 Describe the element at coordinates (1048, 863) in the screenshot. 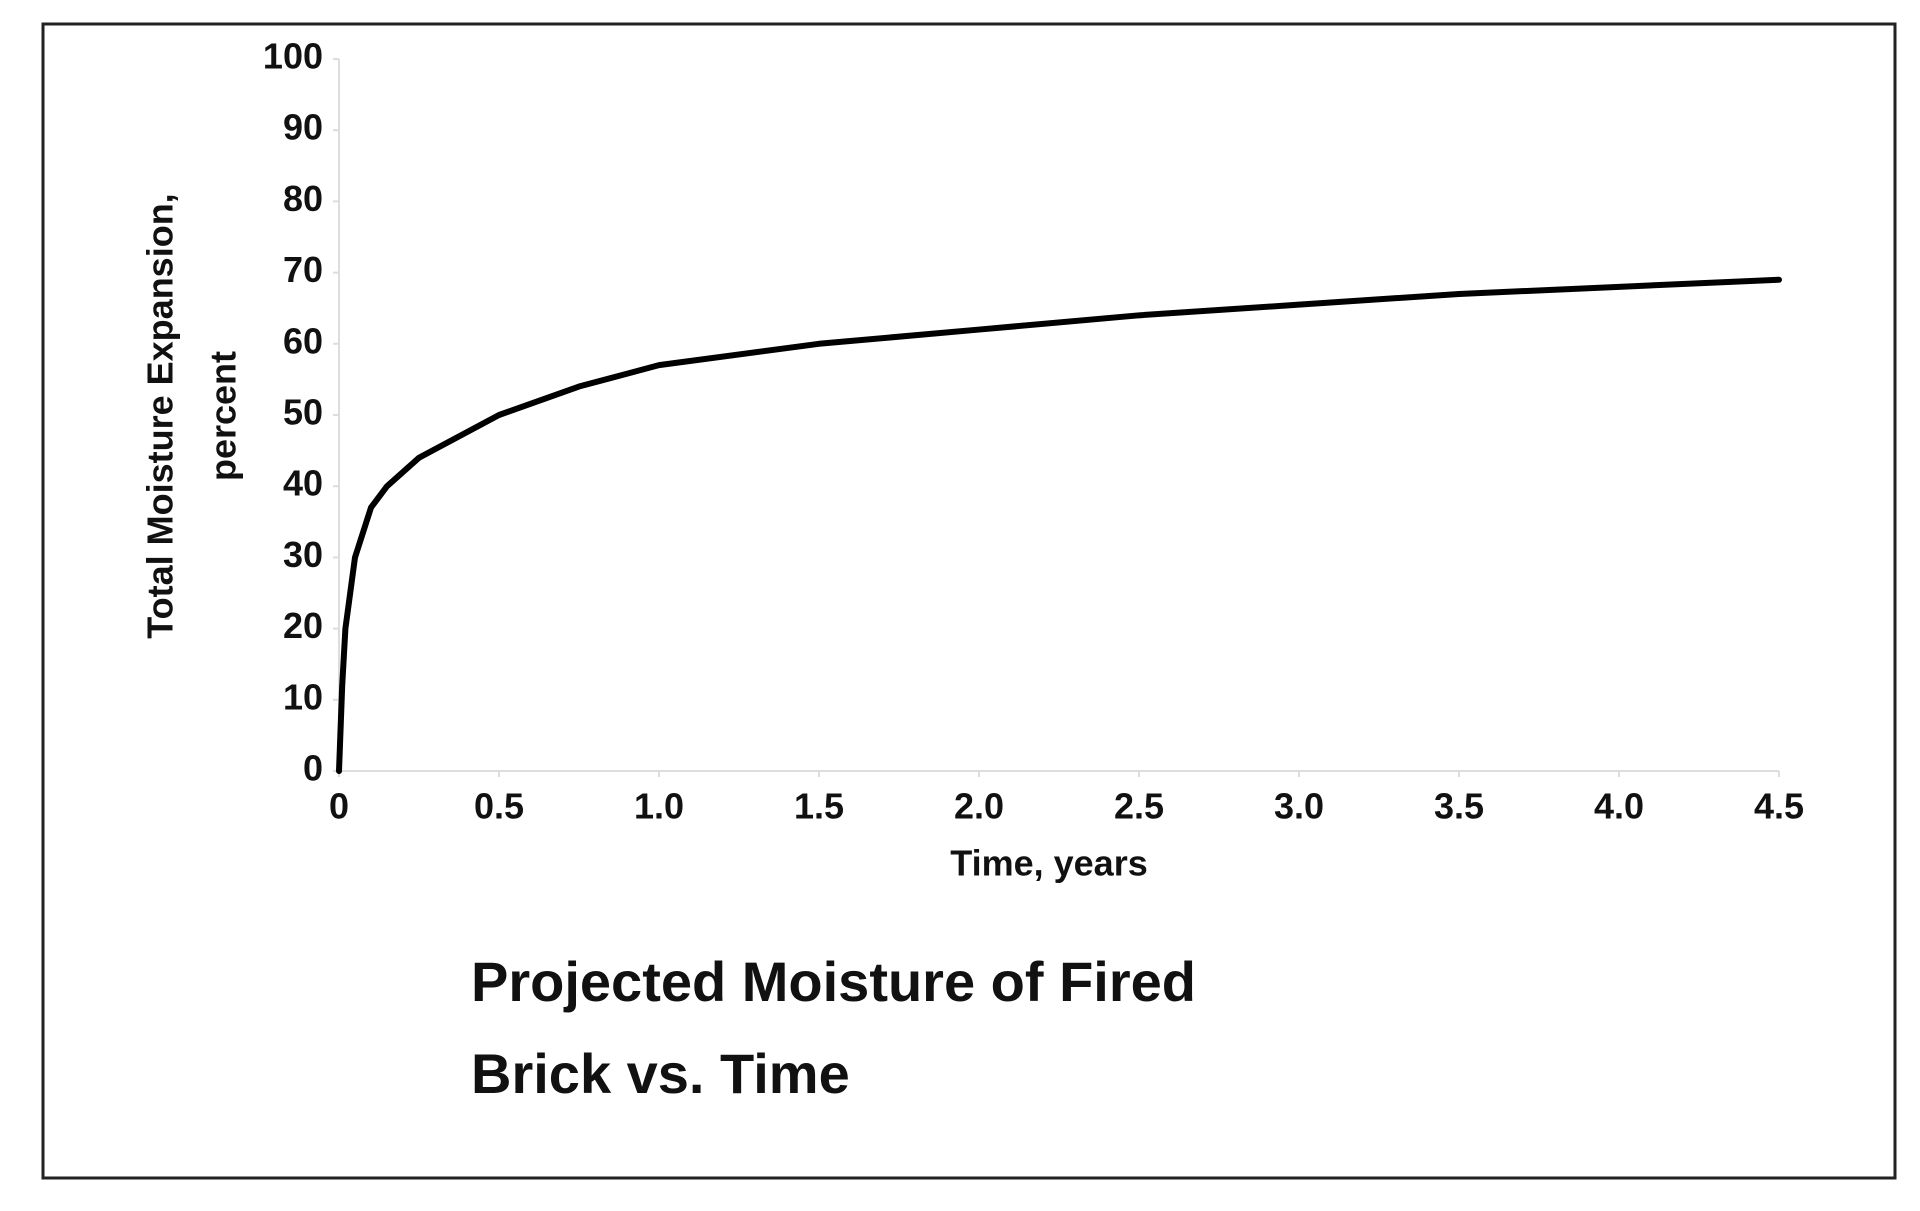

I see `x-axis-label: Time, years` at that location.